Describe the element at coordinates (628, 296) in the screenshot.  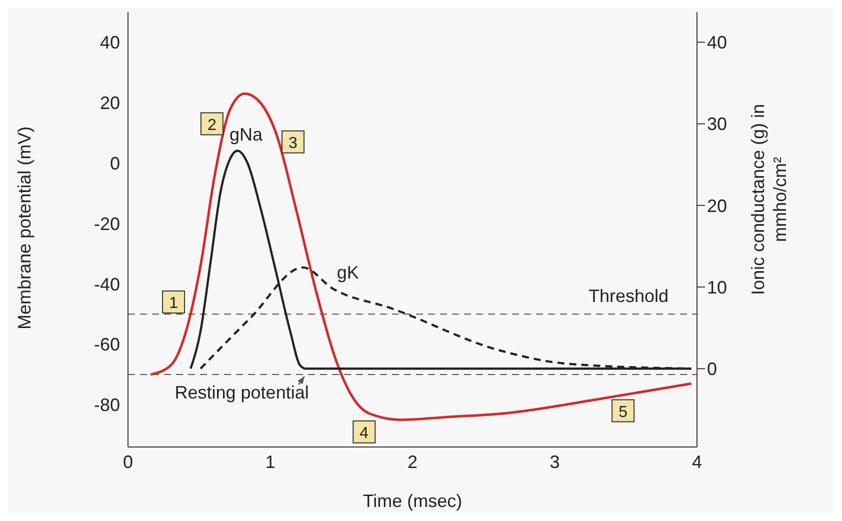
I see `ref-line-label: Threshold` at that location.